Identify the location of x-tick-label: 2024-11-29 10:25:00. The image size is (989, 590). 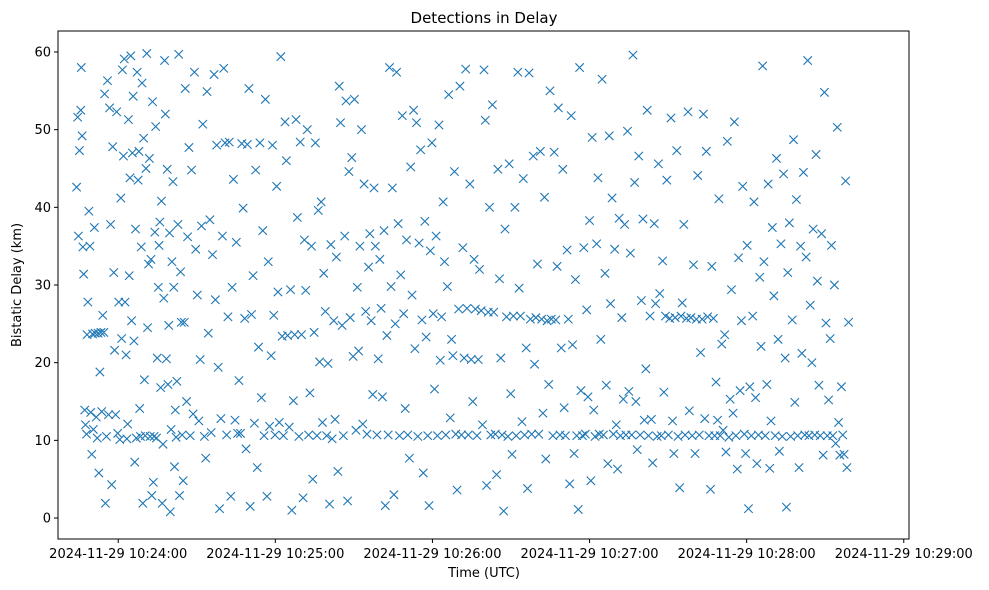
(275, 554).